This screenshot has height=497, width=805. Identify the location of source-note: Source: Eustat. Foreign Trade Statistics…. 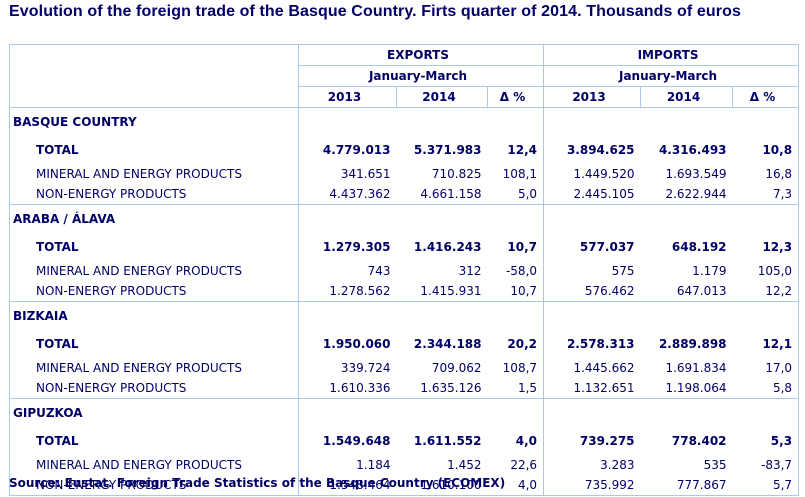
(257, 483).